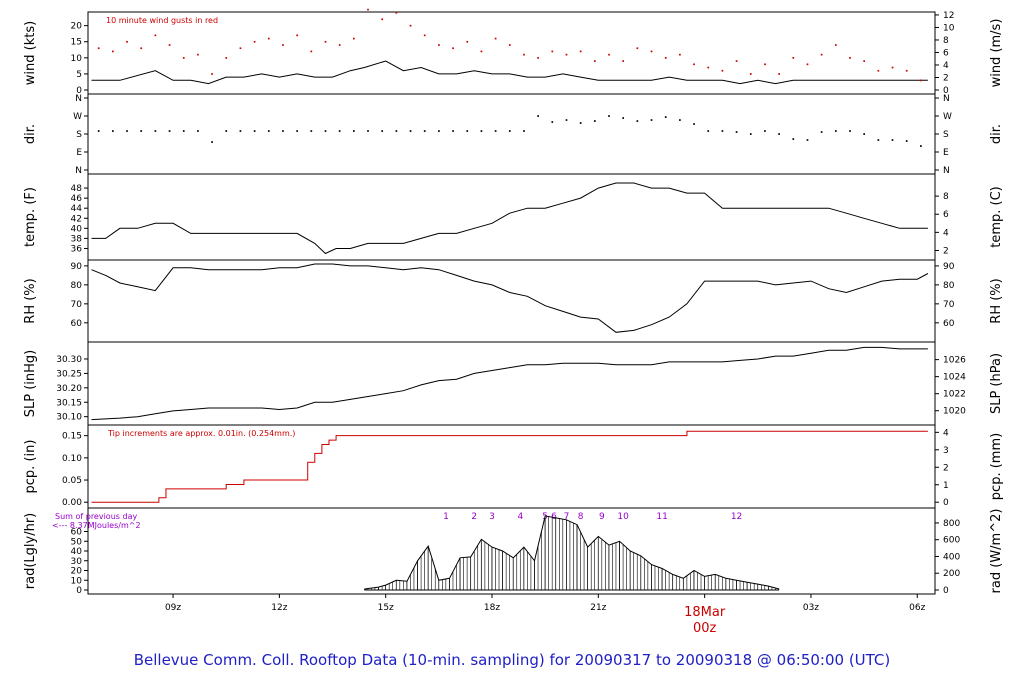 The height and width of the screenshot is (700, 1024). What do you see at coordinates (948, 16) in the screenshot?
I see `right-tick-label-wind: 12` at bounding box center [948, 16].